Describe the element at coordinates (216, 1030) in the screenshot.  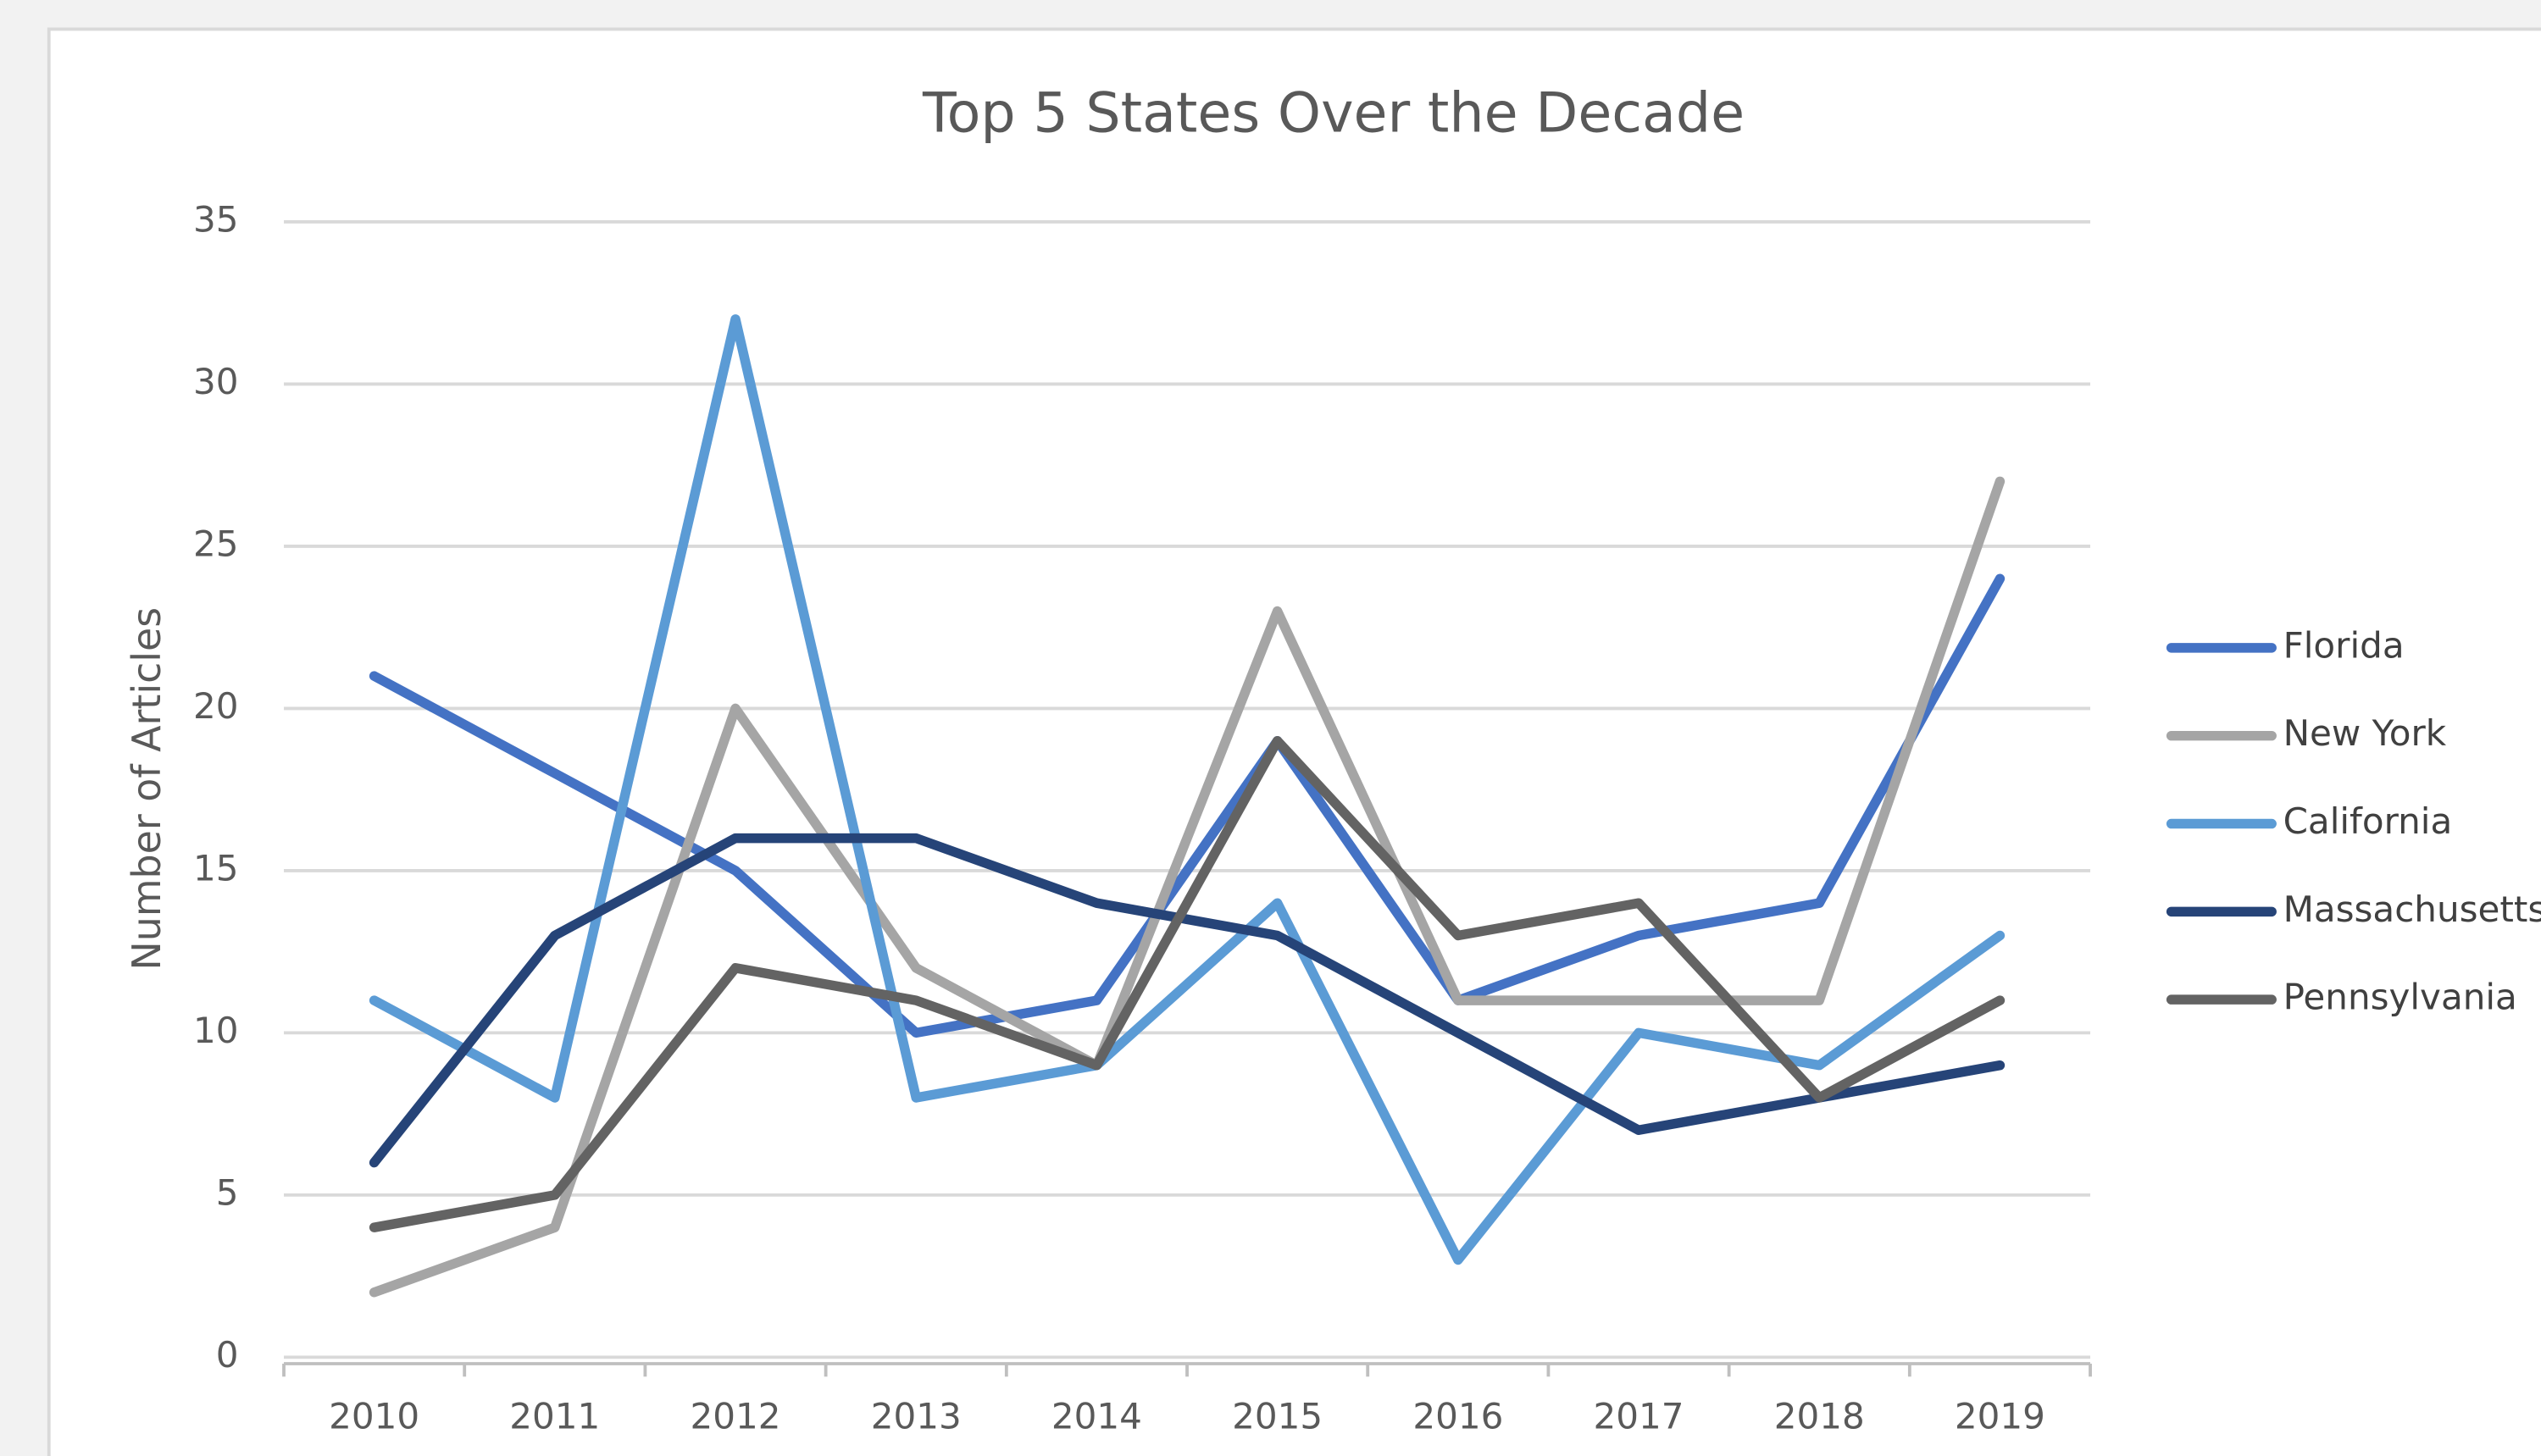
I see `y-tick-label: 10` at that location.